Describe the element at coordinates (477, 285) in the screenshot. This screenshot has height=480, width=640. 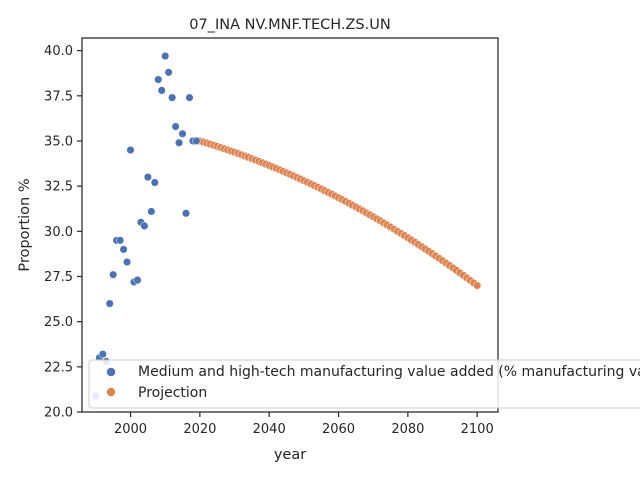
I see `projection-point` at that location.